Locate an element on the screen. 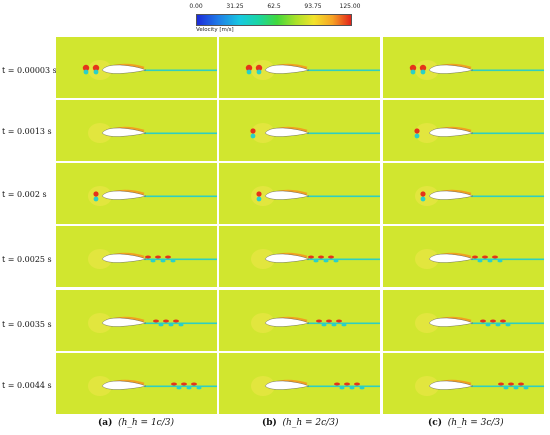  row-label-5: t = 0.0035 s is located at coordinates (27, 324).